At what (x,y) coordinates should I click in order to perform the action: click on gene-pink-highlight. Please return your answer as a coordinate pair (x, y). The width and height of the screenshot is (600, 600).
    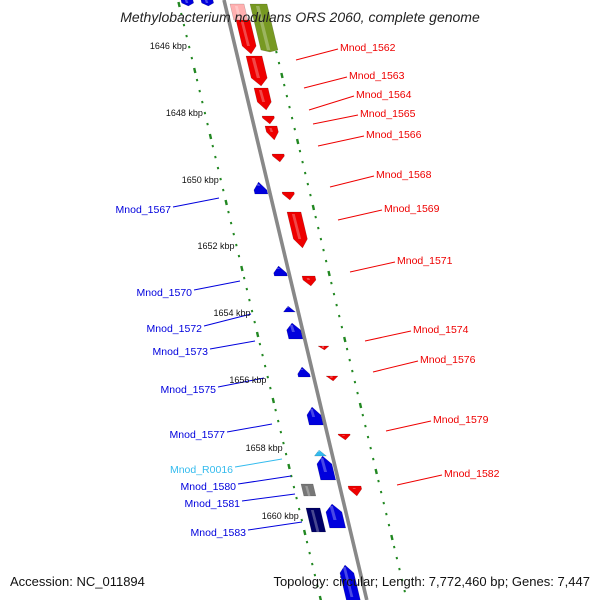
    Looking at the image, I should click on (238, 13).